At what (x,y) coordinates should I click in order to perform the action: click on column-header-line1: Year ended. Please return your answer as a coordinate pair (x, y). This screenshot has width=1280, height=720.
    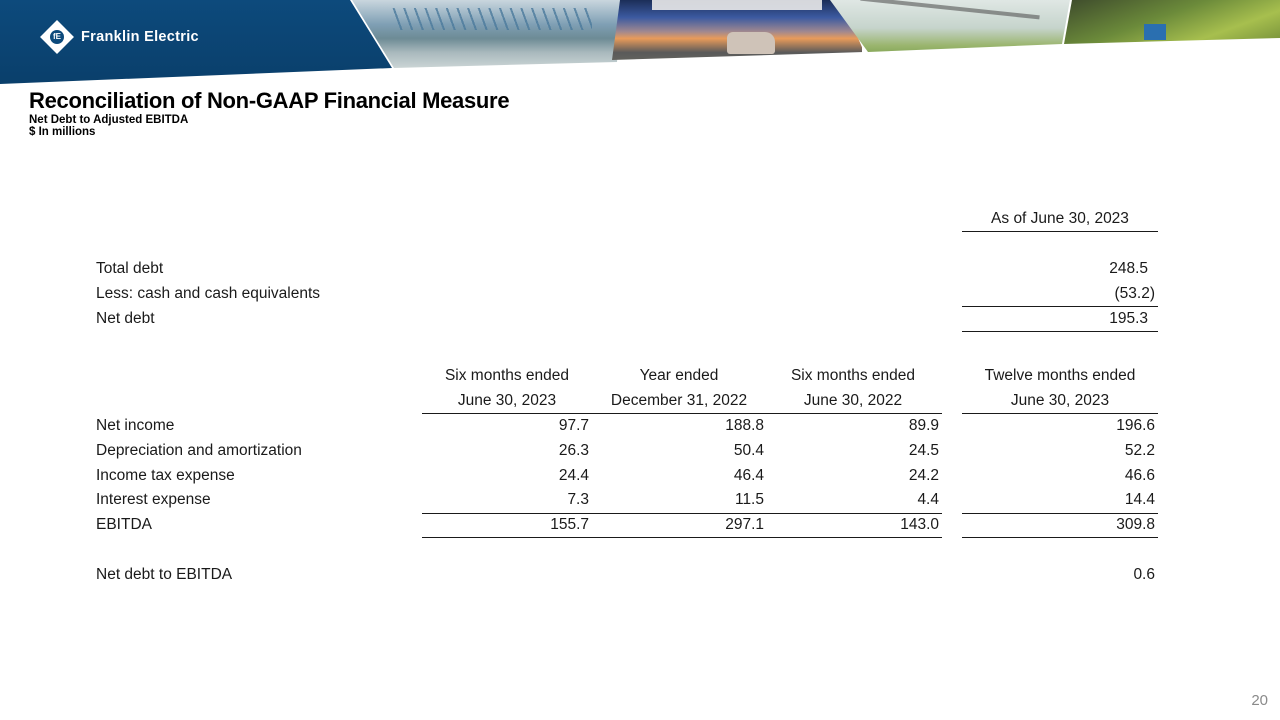
    Looking at the image, I should click on (679, 375).